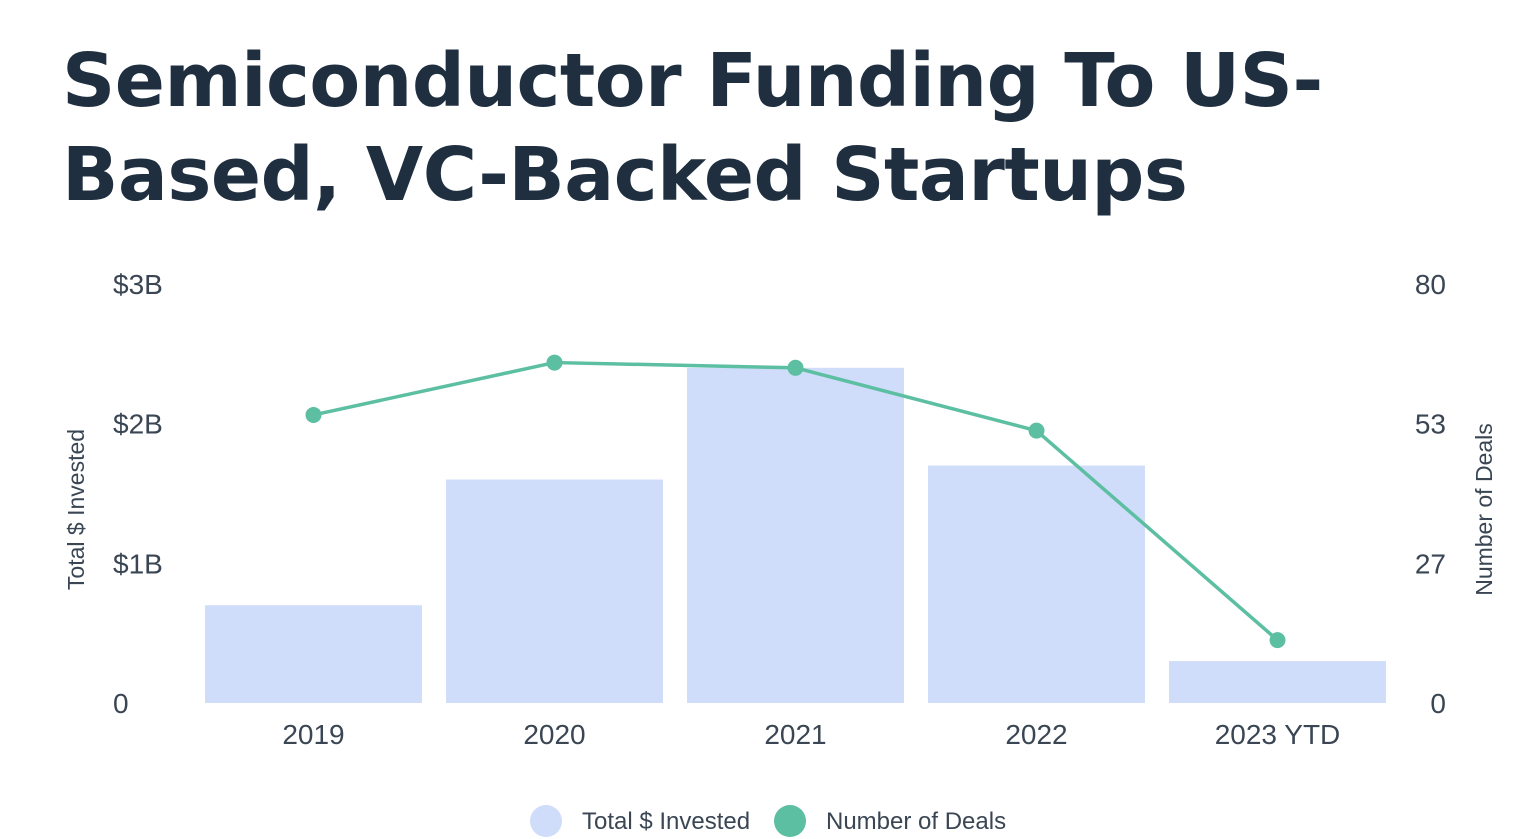 Image resolution: width=1531 pixels, height=839 pixels. Describe the element at coordinates (546, 821) in the screenshot. I see `legend-bar-swatch` at that location.